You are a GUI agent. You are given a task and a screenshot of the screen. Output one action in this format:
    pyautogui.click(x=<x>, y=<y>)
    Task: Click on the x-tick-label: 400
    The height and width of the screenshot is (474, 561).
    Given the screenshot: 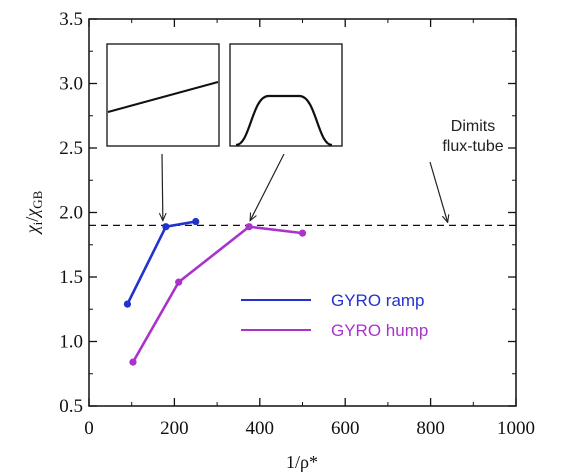 What is the action you would take?
    pyautogui.click(x=260, y=428)
    